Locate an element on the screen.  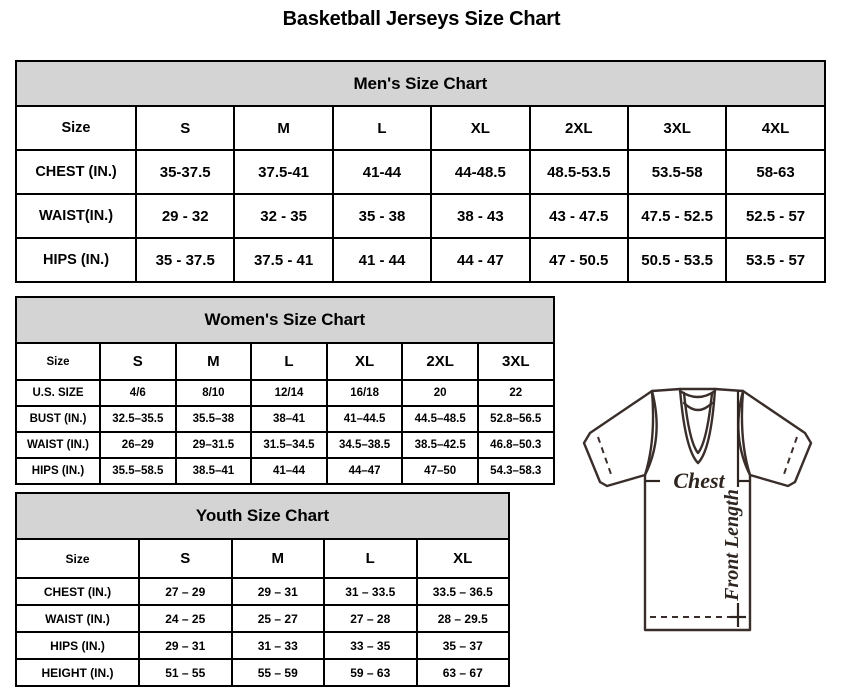
vneck-collar-top is located at coordinates (697, 394).